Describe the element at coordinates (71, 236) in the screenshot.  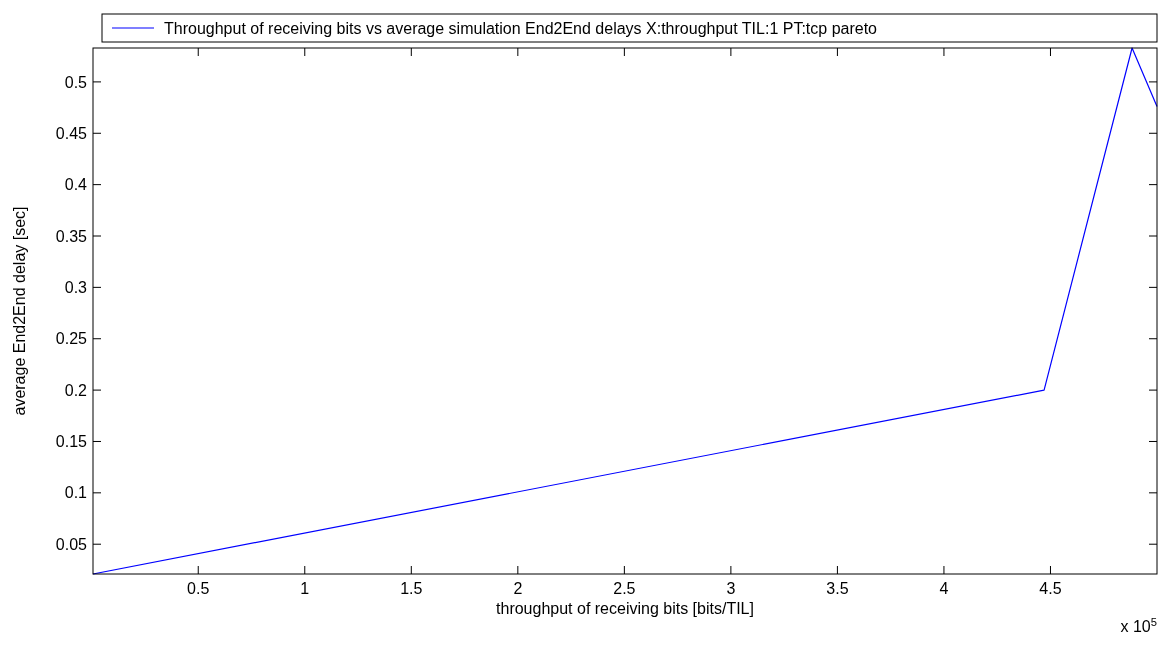
I see `y-tick-label: 0.35` at that location.